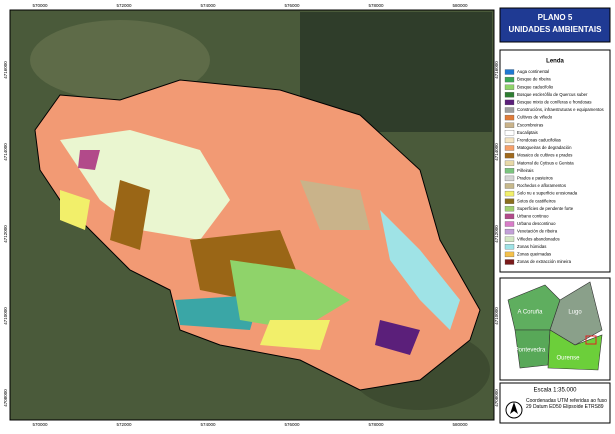 The width and height of the screenshot is (615, 434). What do you see at coordinates (552, 94) in the screenshot?
I see `legend-label: Bosque esclerófilo de Quercus suber` at bounding box center [552, 94].